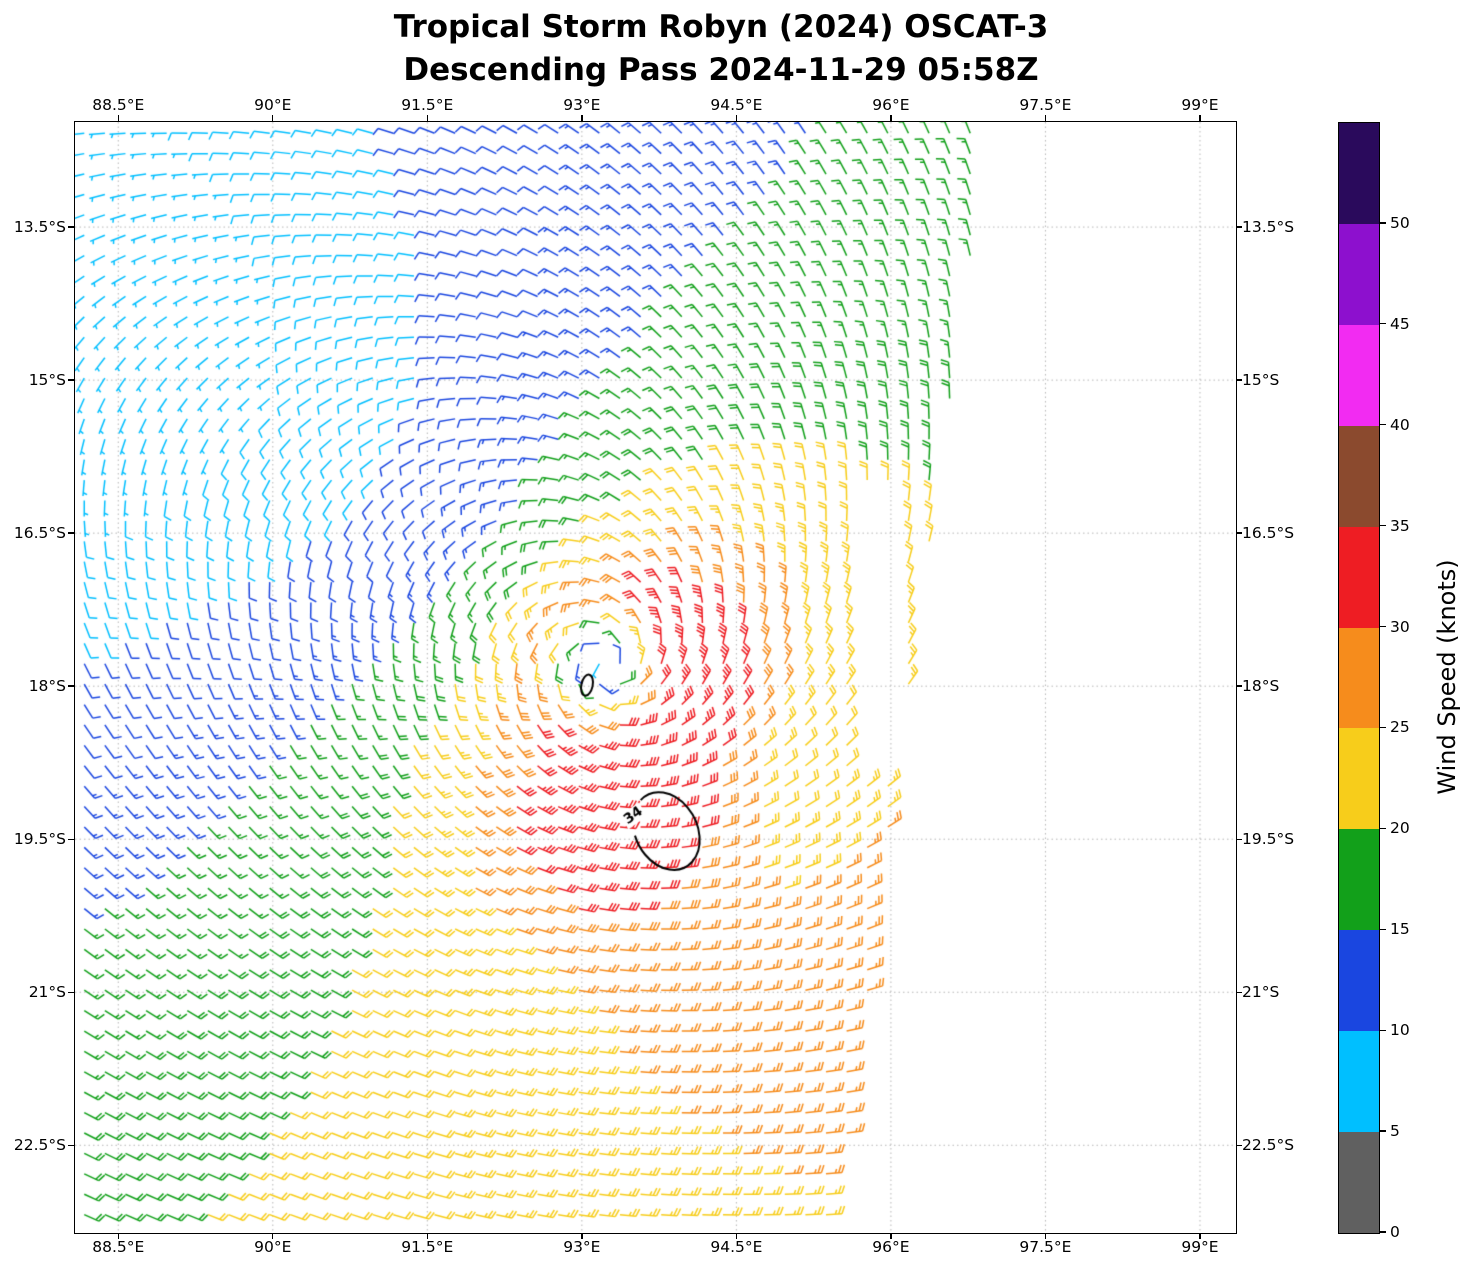 Image resolution: width=1476 pixels, height=1264 pixels. What do you see at coordinates (1400, 323) in the screenshot?
I see `colorbar-tick-label: 45` at bounding box center [1400, 323].